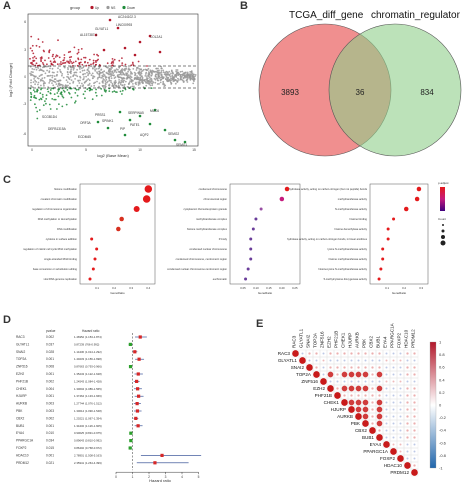 The height and width of the screenshot is (484, 474). I want to click on forest-pvalue: 0.001, so click(50, 374).